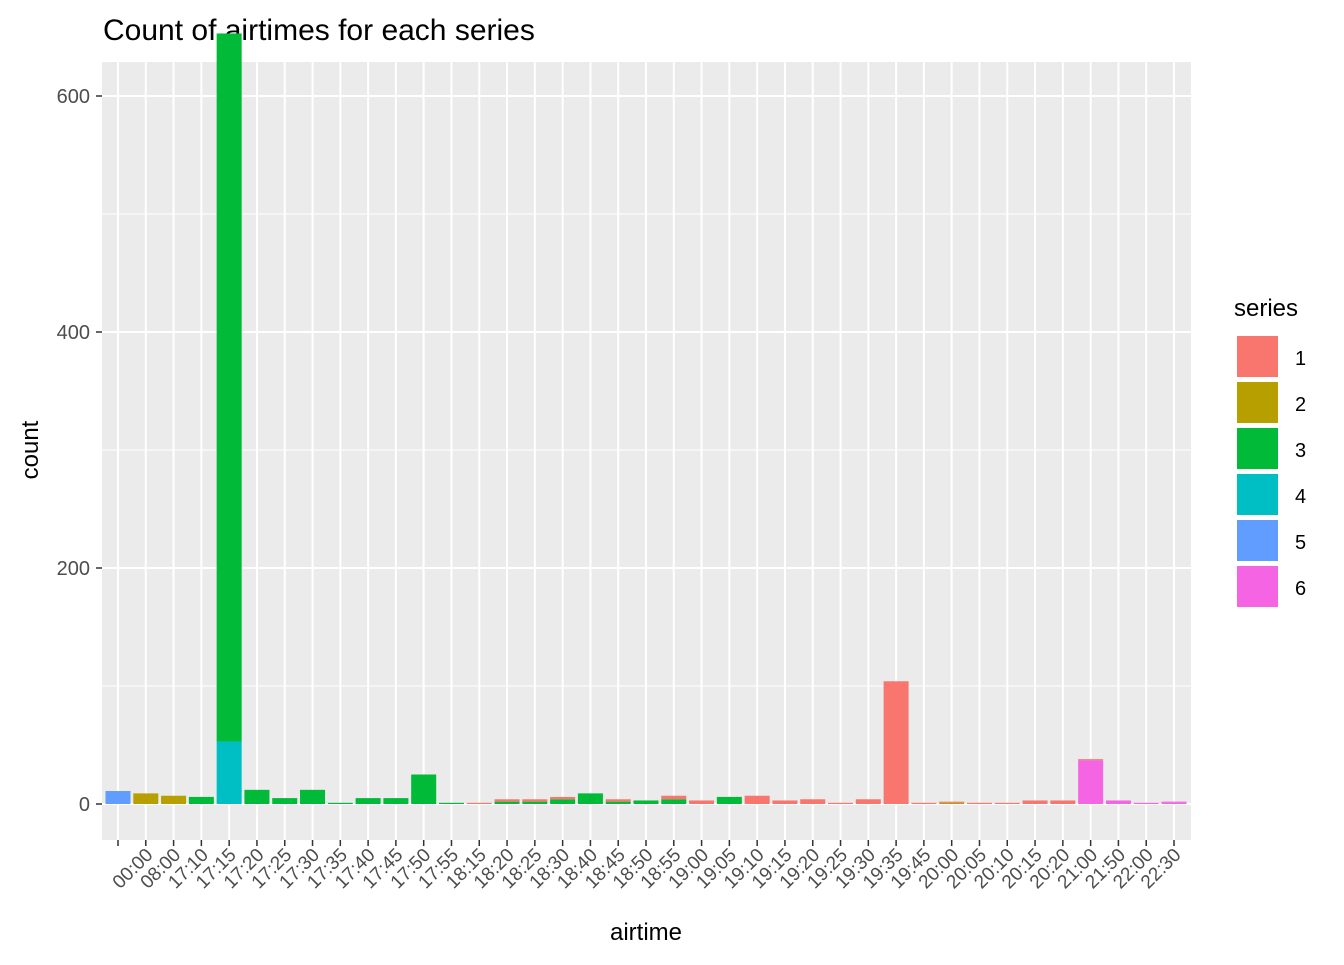  What do you see at coordinates (1300, 497) in the screenshot?
I see `legend-label: 4` at bounding box center [1300, 497].